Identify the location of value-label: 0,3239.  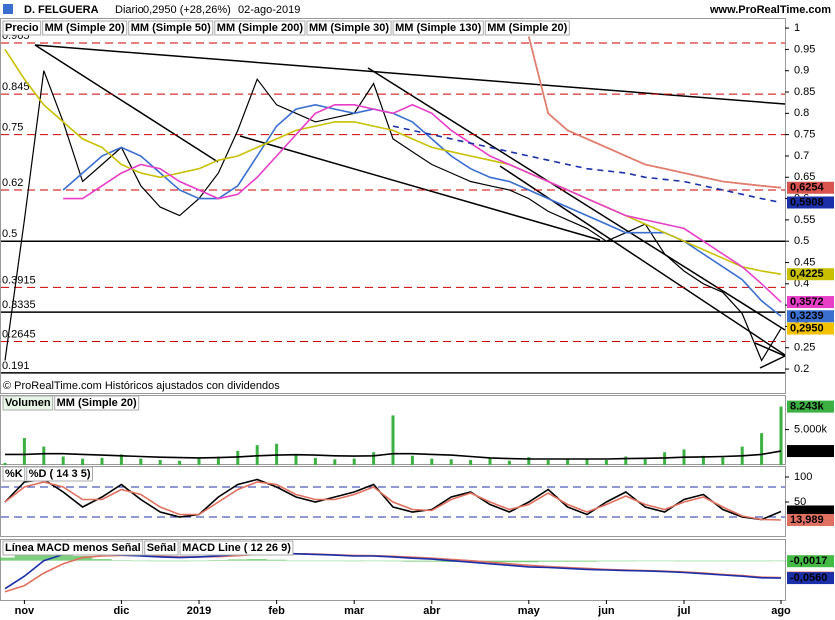
(807, 316).